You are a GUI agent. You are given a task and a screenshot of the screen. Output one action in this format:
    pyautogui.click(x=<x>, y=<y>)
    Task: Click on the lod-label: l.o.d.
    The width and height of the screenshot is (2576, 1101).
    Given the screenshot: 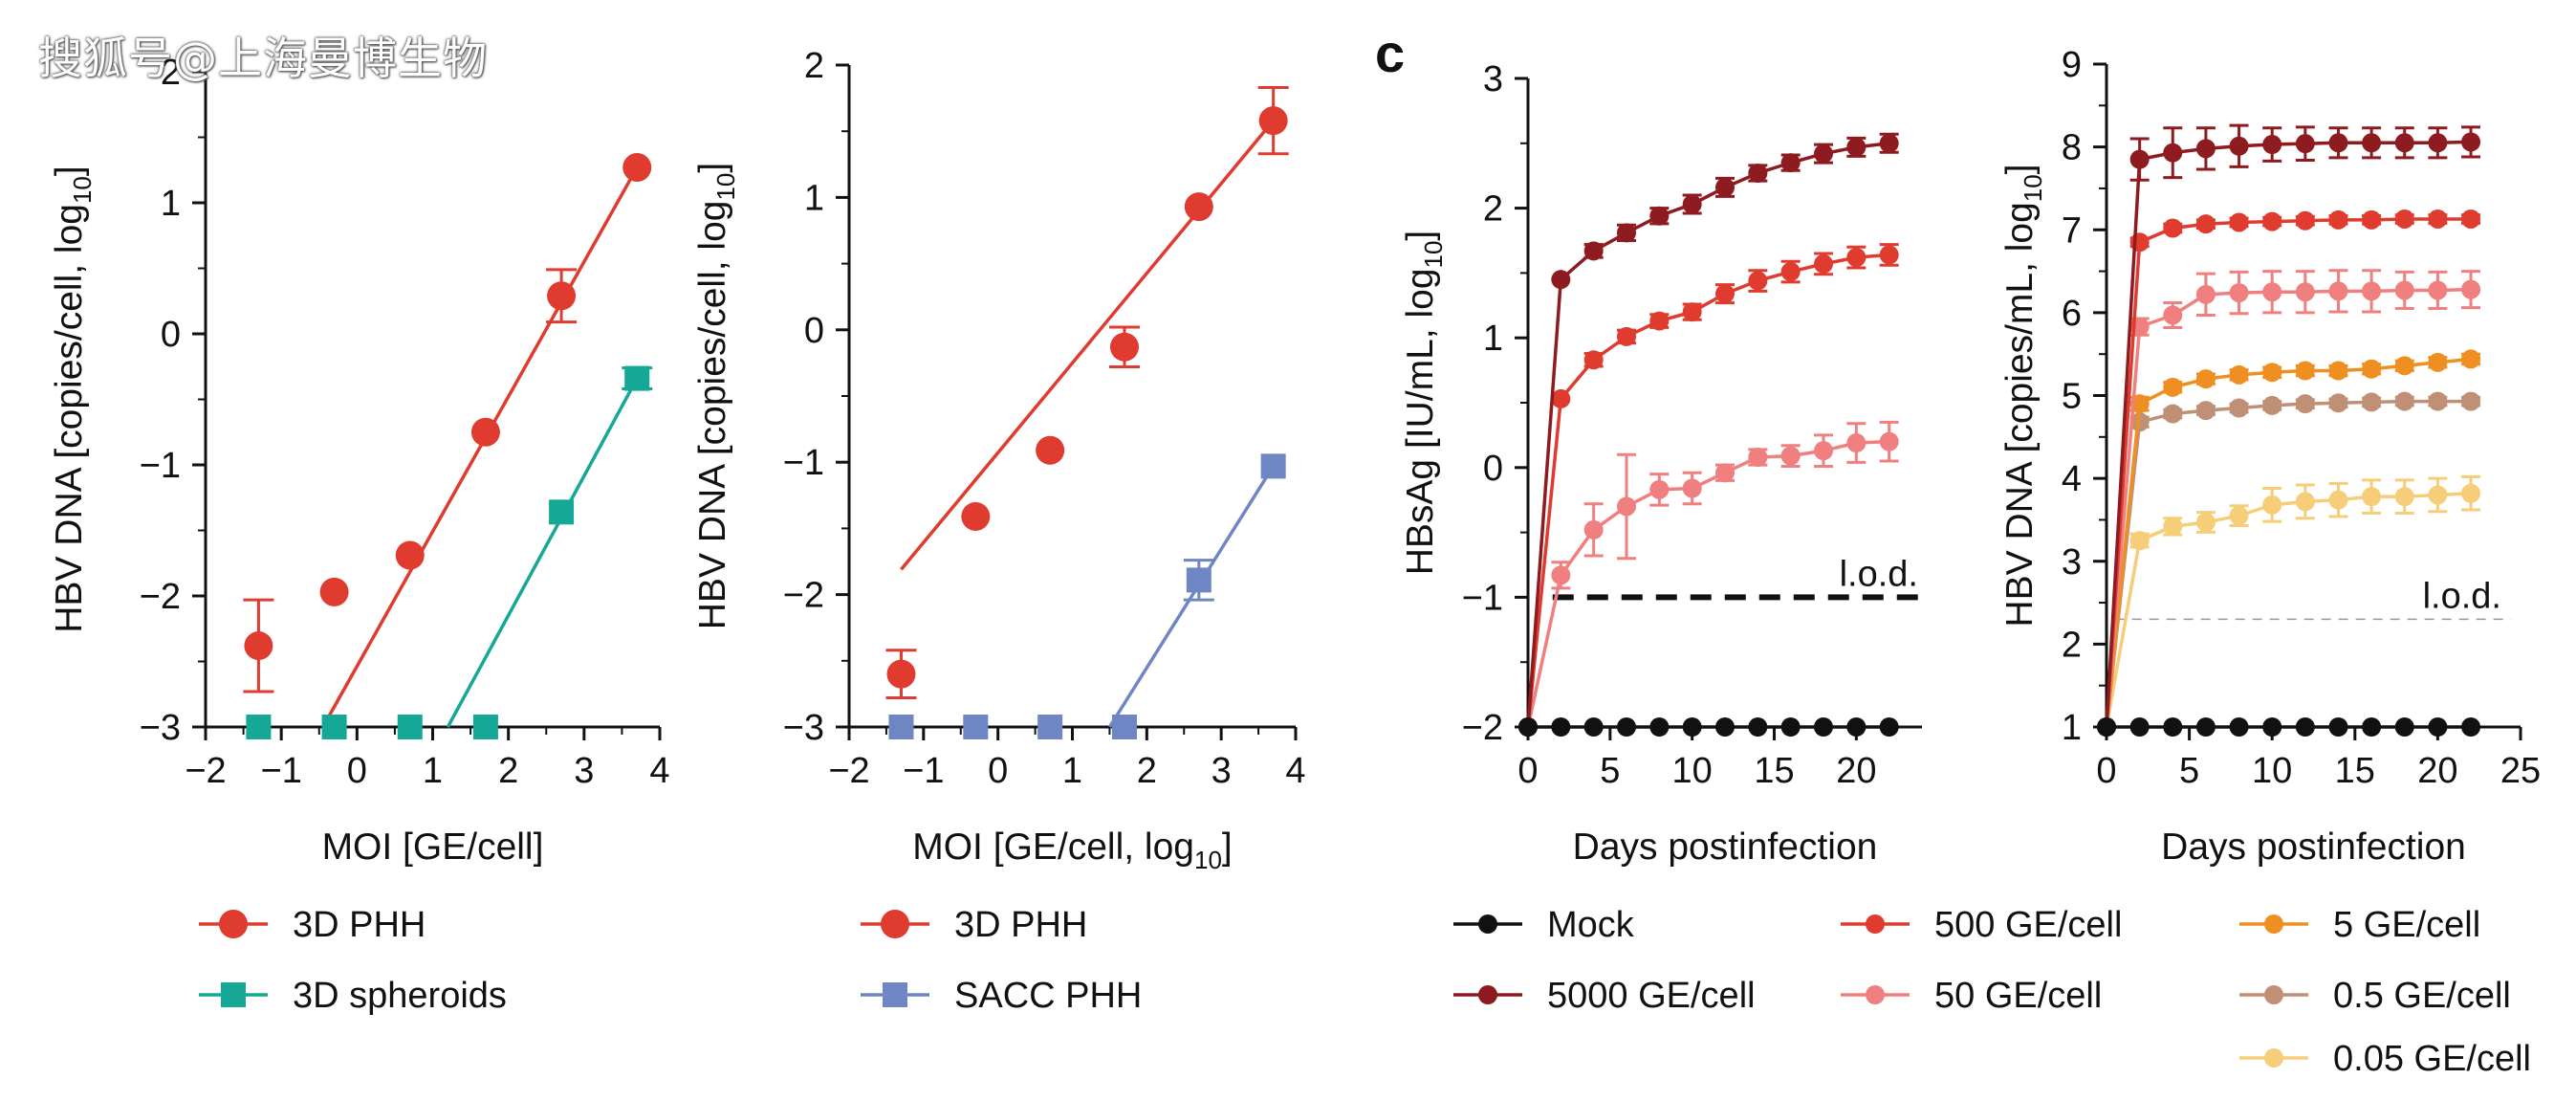 What is the action you would take?
    pyautogui.click(x=2462, y=596)
    